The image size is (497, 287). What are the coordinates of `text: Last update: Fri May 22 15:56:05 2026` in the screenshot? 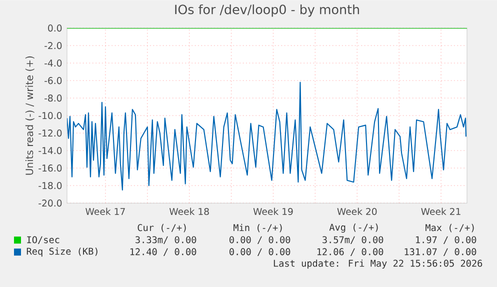 It's located at (378, 264).